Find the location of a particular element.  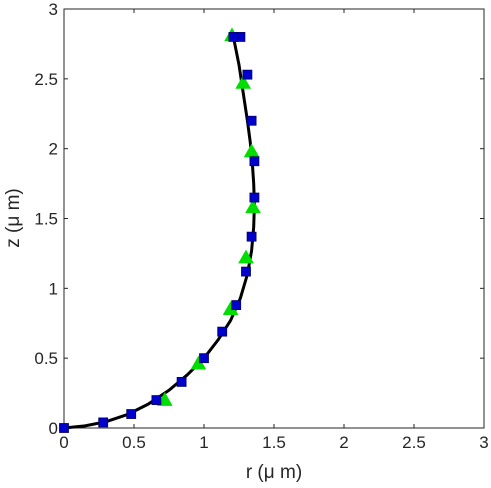

y-tick-label: 0 is located at coordinates (53, 428).